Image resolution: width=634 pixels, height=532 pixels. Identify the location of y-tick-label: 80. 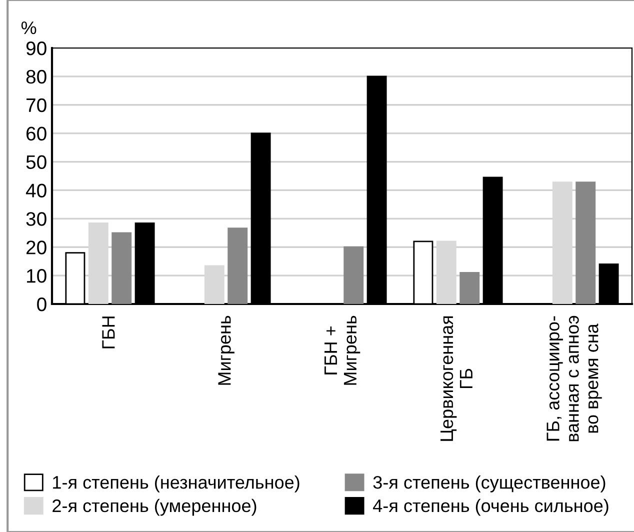
(36, 77).